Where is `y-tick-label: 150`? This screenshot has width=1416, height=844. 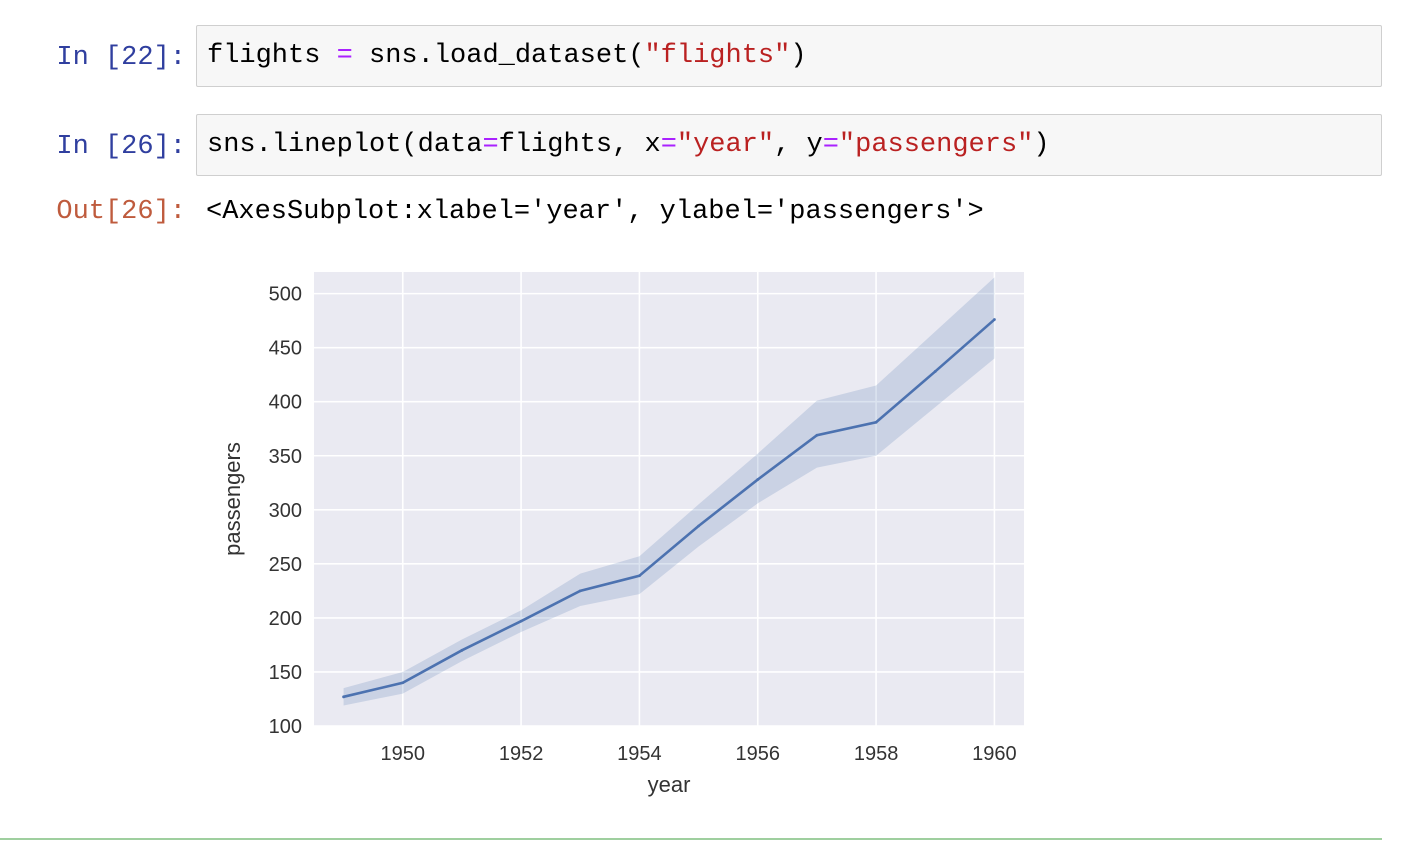 y-tick-label: 150 is located at coordinates (285, 673).